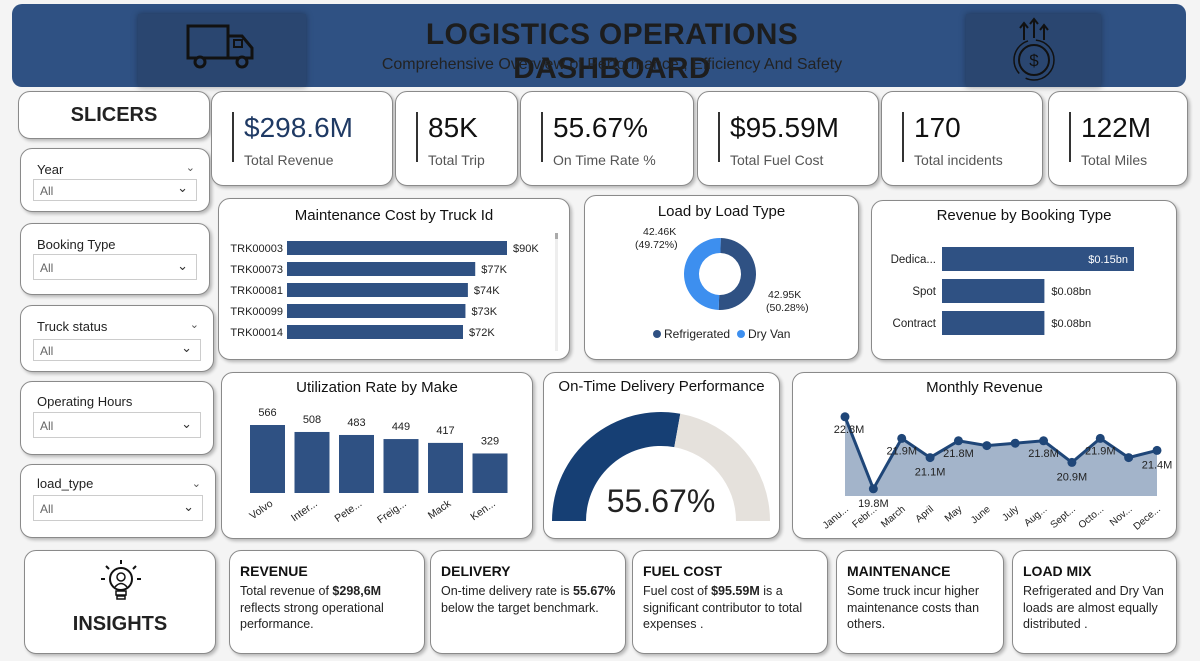  Describe the element at coordinates (267, 413) in the screenshot. I see `bar-value-label: 566` at that location.